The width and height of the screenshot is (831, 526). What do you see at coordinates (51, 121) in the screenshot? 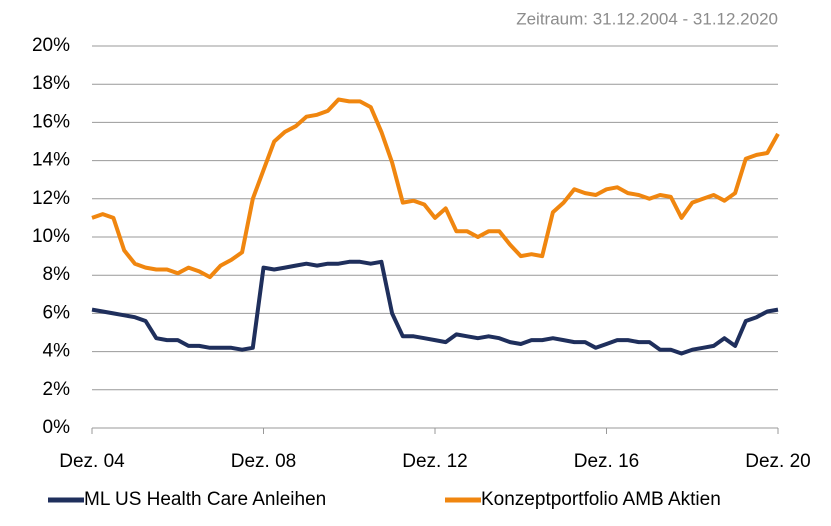
I see `y-tick-label: 16%` at bounding box center [51, 121].